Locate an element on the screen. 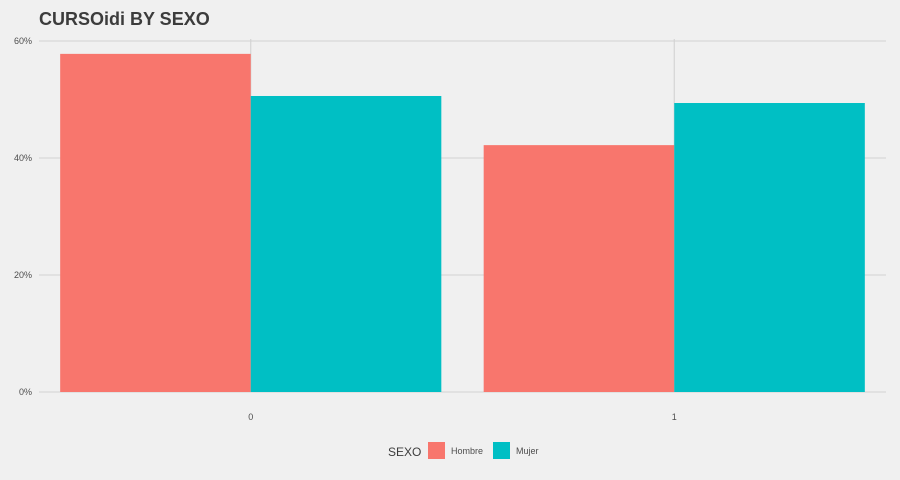 The image size is (900, 480). x-tick-label: 1 is located at coordinates (674, 417).